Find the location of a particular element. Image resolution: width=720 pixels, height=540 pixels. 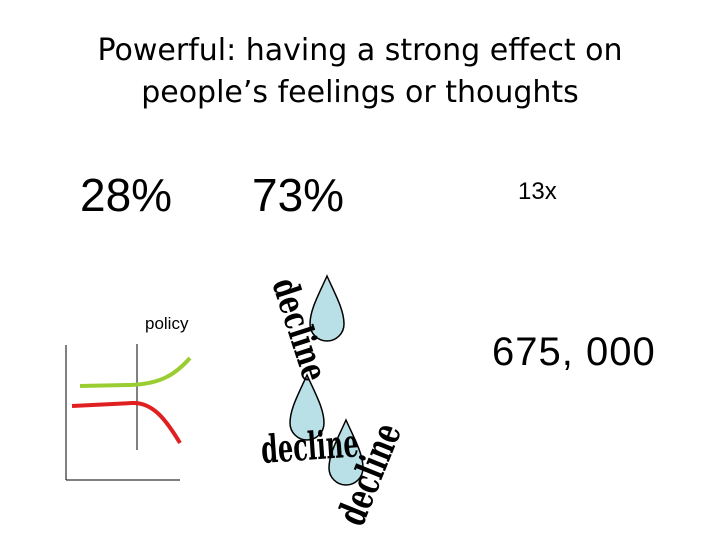

graph-label-policy: policy is located at coordinates (167, 323).